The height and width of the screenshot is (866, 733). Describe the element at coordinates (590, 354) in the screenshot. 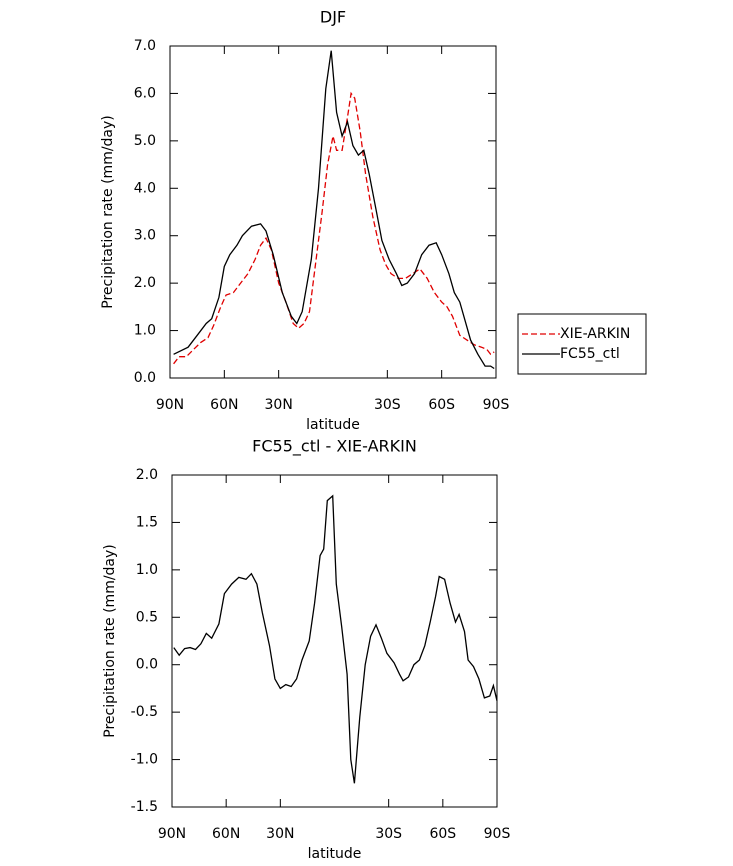

I see `legend-label: FC55_ctl` at that location.